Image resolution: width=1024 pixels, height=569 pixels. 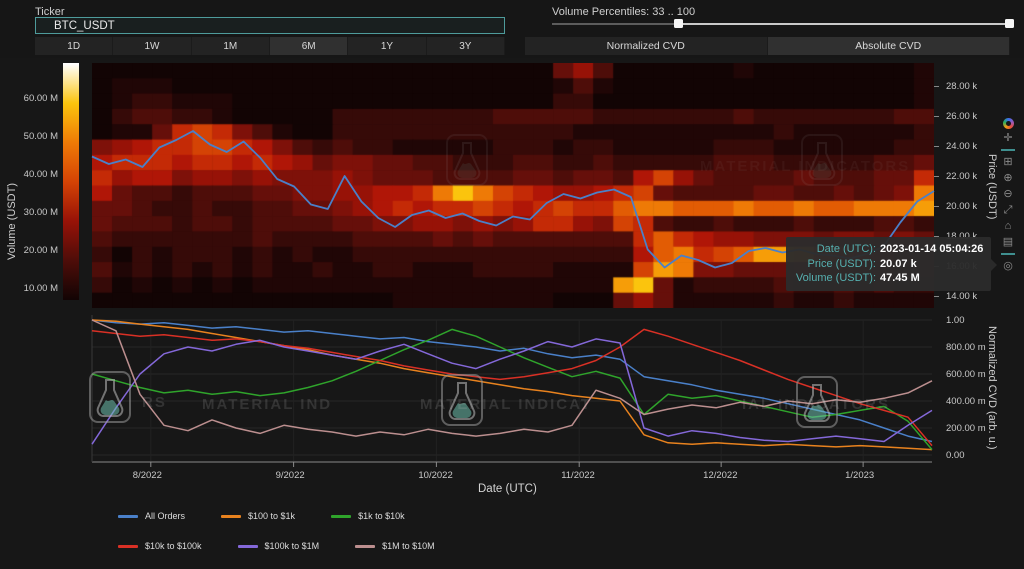 I want to click on price-tick: 28.00 k, so click(x=962, y=86).